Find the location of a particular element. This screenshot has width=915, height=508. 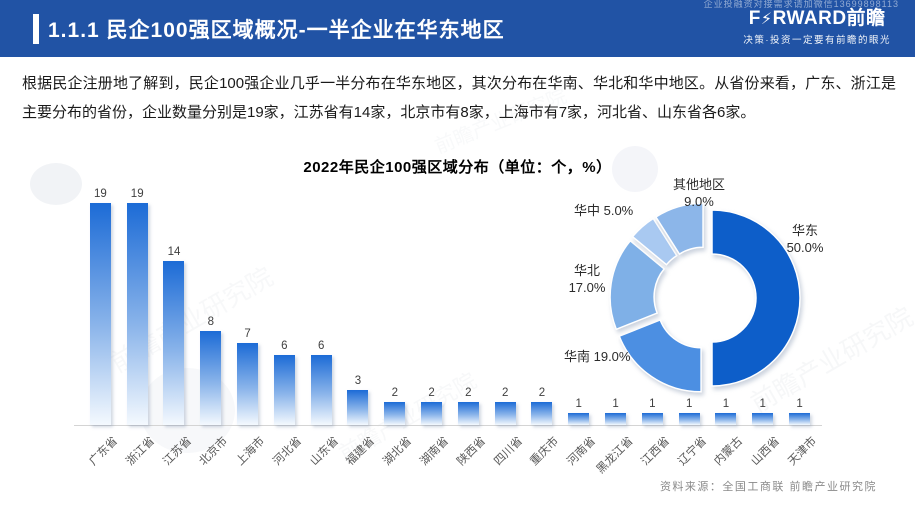

chart-title: 2022年民企100强区域分布（单位：个，%） is located at coordinates (457, 167).